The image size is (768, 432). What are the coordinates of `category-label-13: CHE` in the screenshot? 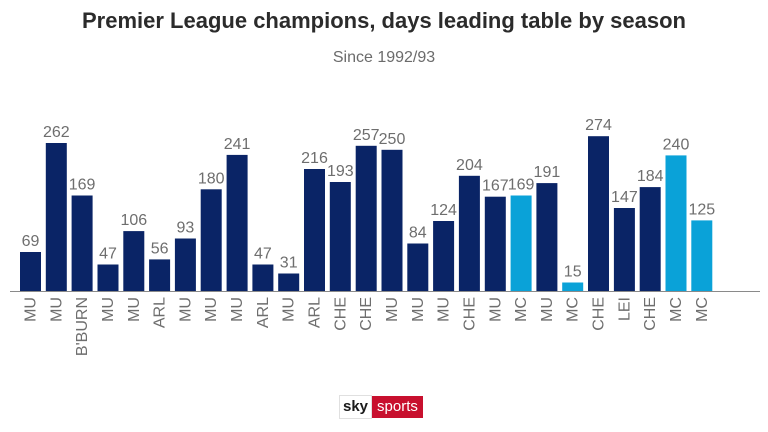 It's located at (366, 314).